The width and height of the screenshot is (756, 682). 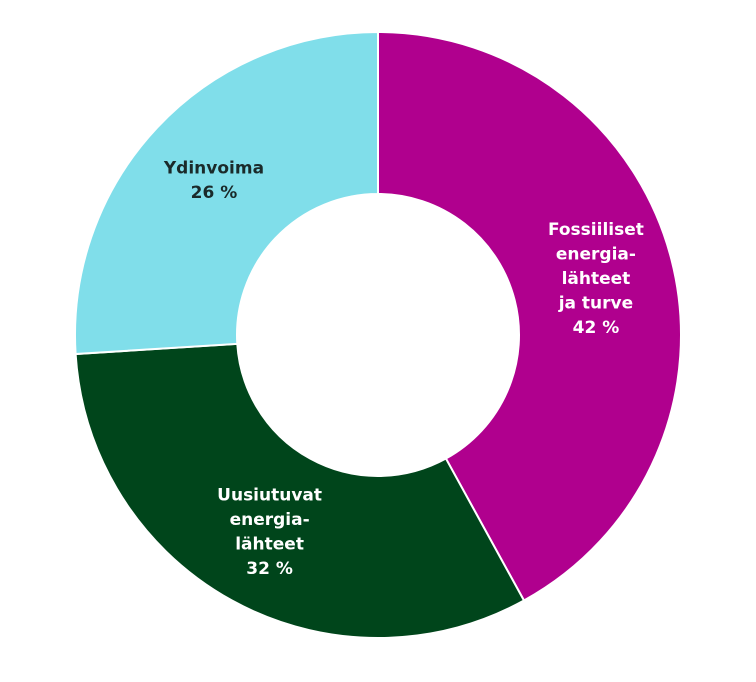 What do you see at coordinates (214, 193) in the screenshot?
I see `value-label: 26 %` at bounding box center [214, 193].